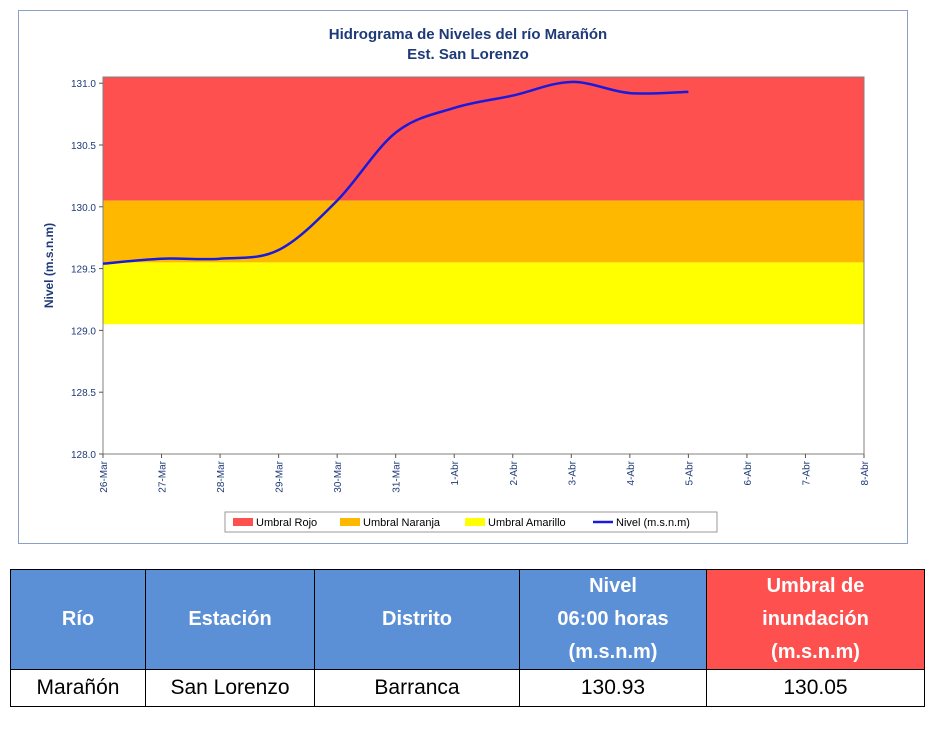 This screenshot has height=732, width=952. I want to click on legend-label-0: Umbral Rojo, so click(286, 523).